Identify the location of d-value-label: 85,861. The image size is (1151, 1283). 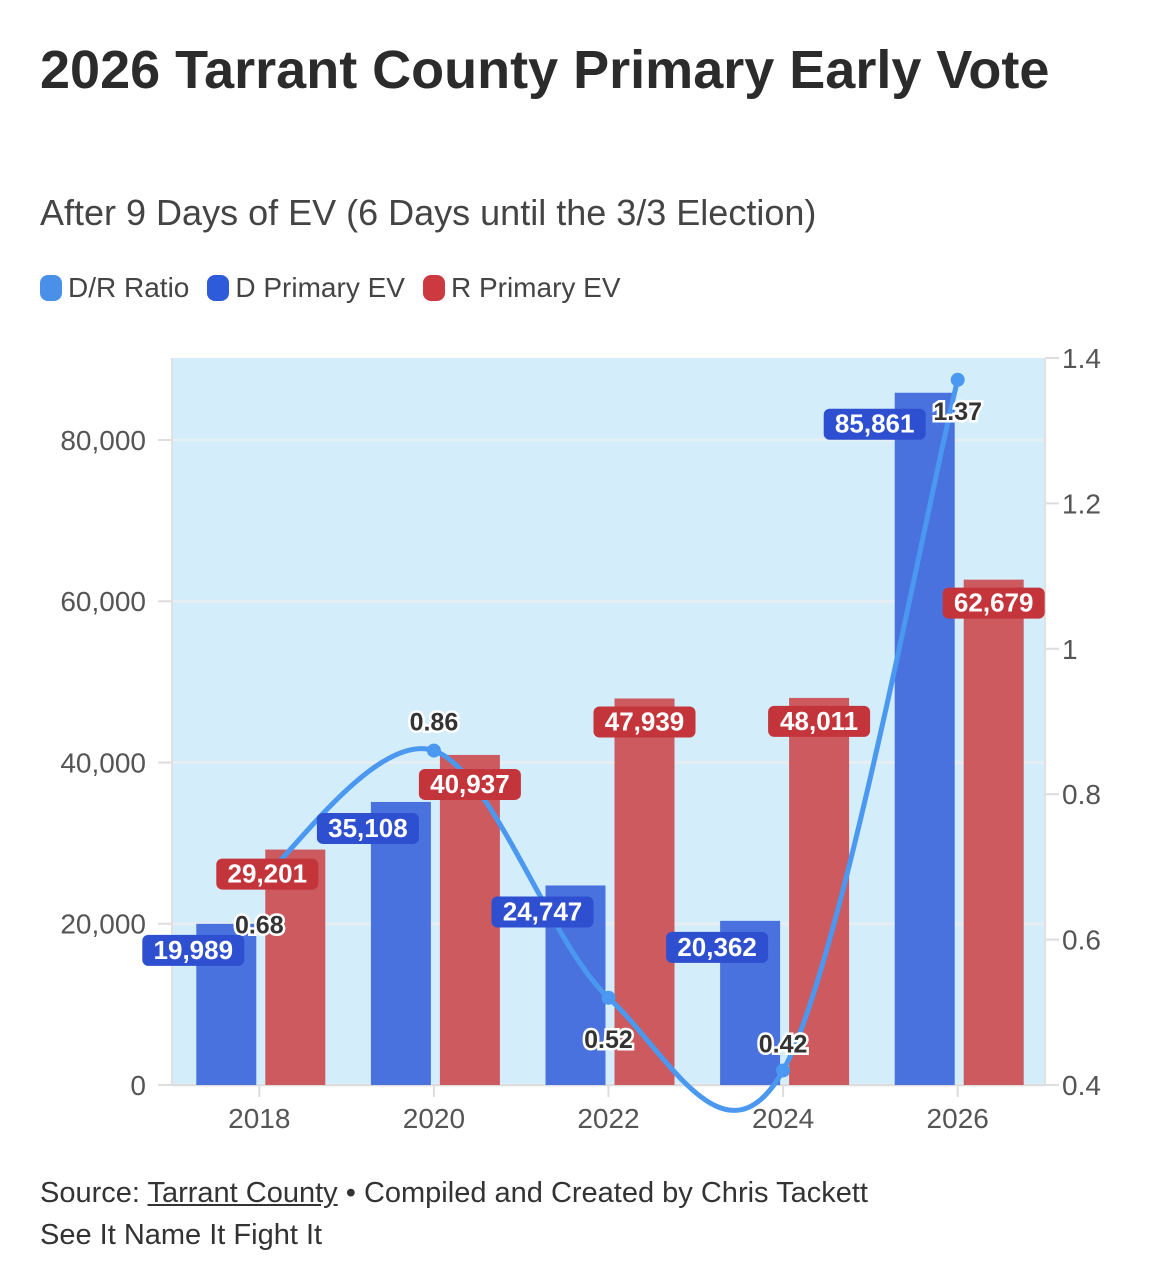
(874, 424).